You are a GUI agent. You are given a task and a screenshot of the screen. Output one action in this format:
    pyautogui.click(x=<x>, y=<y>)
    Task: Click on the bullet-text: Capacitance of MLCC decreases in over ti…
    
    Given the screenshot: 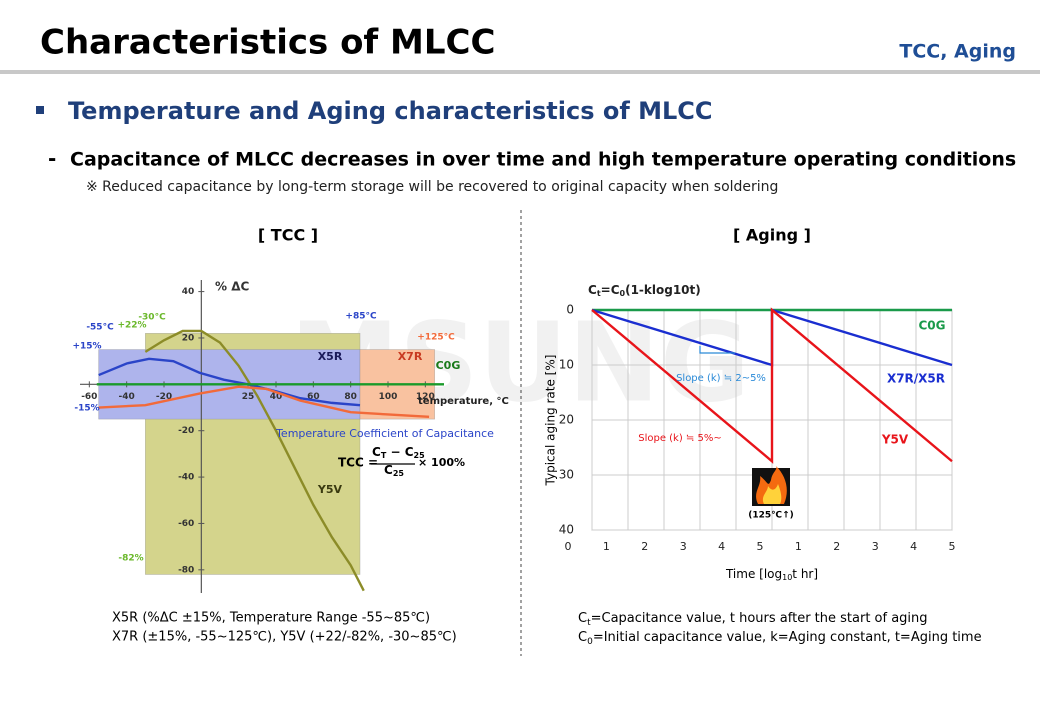 What is the action you would take?
    pyautogui.click(x=543, y=160)
    